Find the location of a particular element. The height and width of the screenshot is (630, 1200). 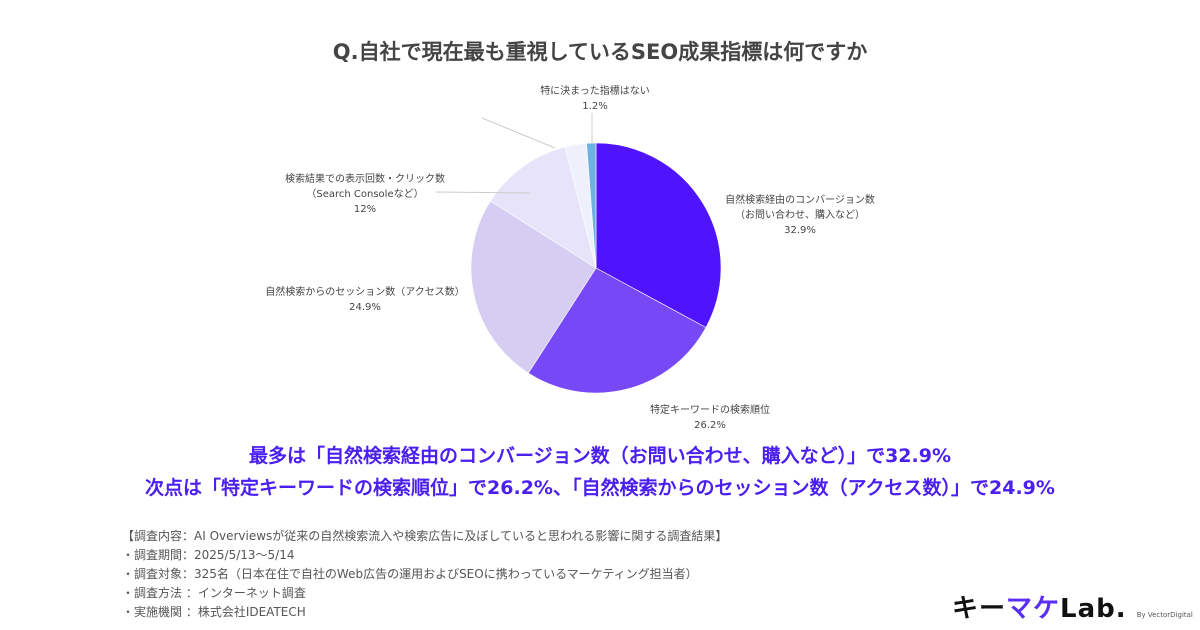

label-none: 特に決まった指標はない 1.2% is located at coordinates (595, 99).